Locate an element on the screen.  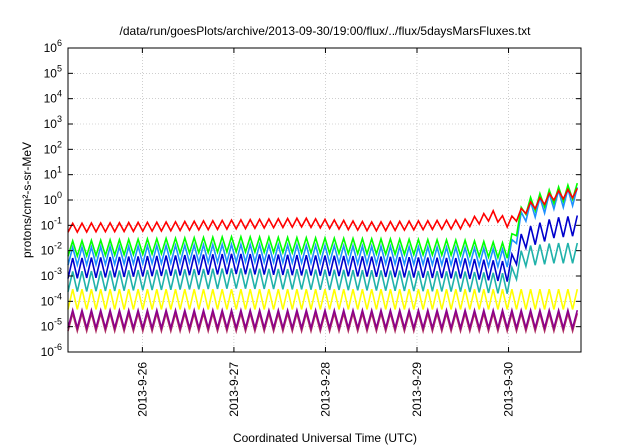
x-tick-label: 2013-9-27 is located at coordinates (234, 389).